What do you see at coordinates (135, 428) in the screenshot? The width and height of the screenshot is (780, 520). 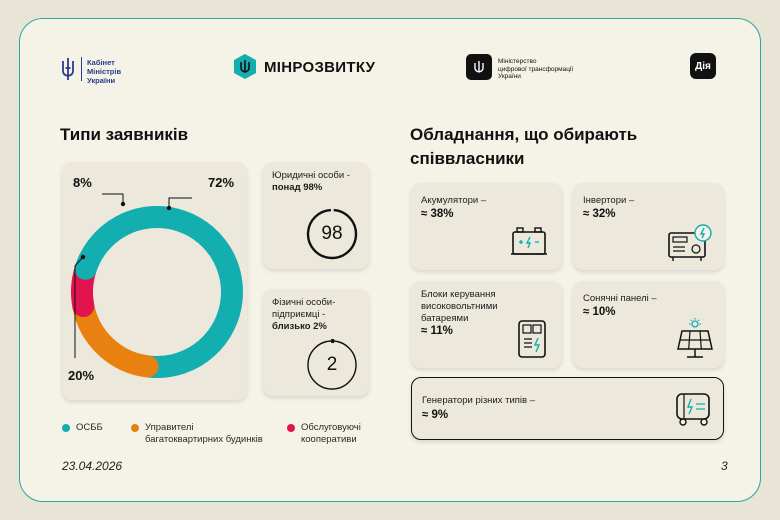 I see `legend-dot-managers` at bounding box center [135, 428].